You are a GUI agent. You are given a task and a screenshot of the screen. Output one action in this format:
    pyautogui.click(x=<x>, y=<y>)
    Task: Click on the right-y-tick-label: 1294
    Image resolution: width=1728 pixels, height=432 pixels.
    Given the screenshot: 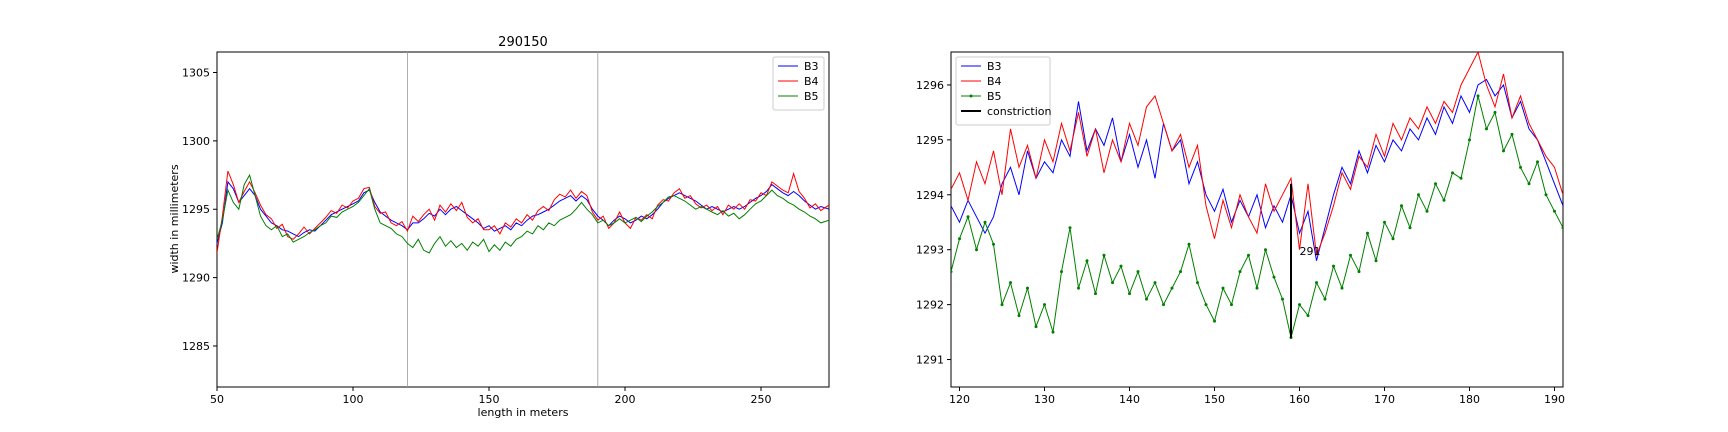 What is the action you would take?
    pyautogui.click(x=930, y=195)
    